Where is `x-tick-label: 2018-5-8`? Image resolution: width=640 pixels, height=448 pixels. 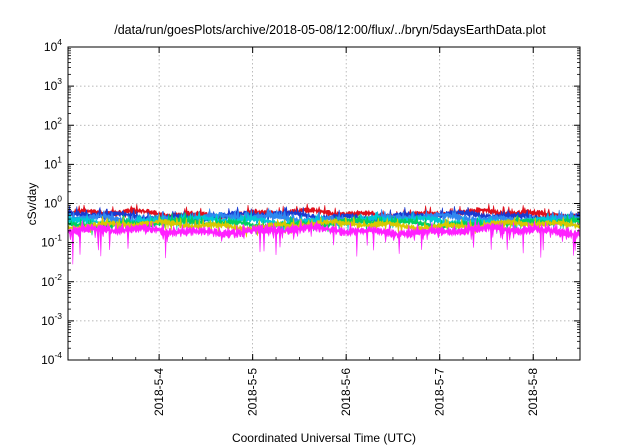 x-tick-label: 2018-5-8 is located at coordinates (533, 392).